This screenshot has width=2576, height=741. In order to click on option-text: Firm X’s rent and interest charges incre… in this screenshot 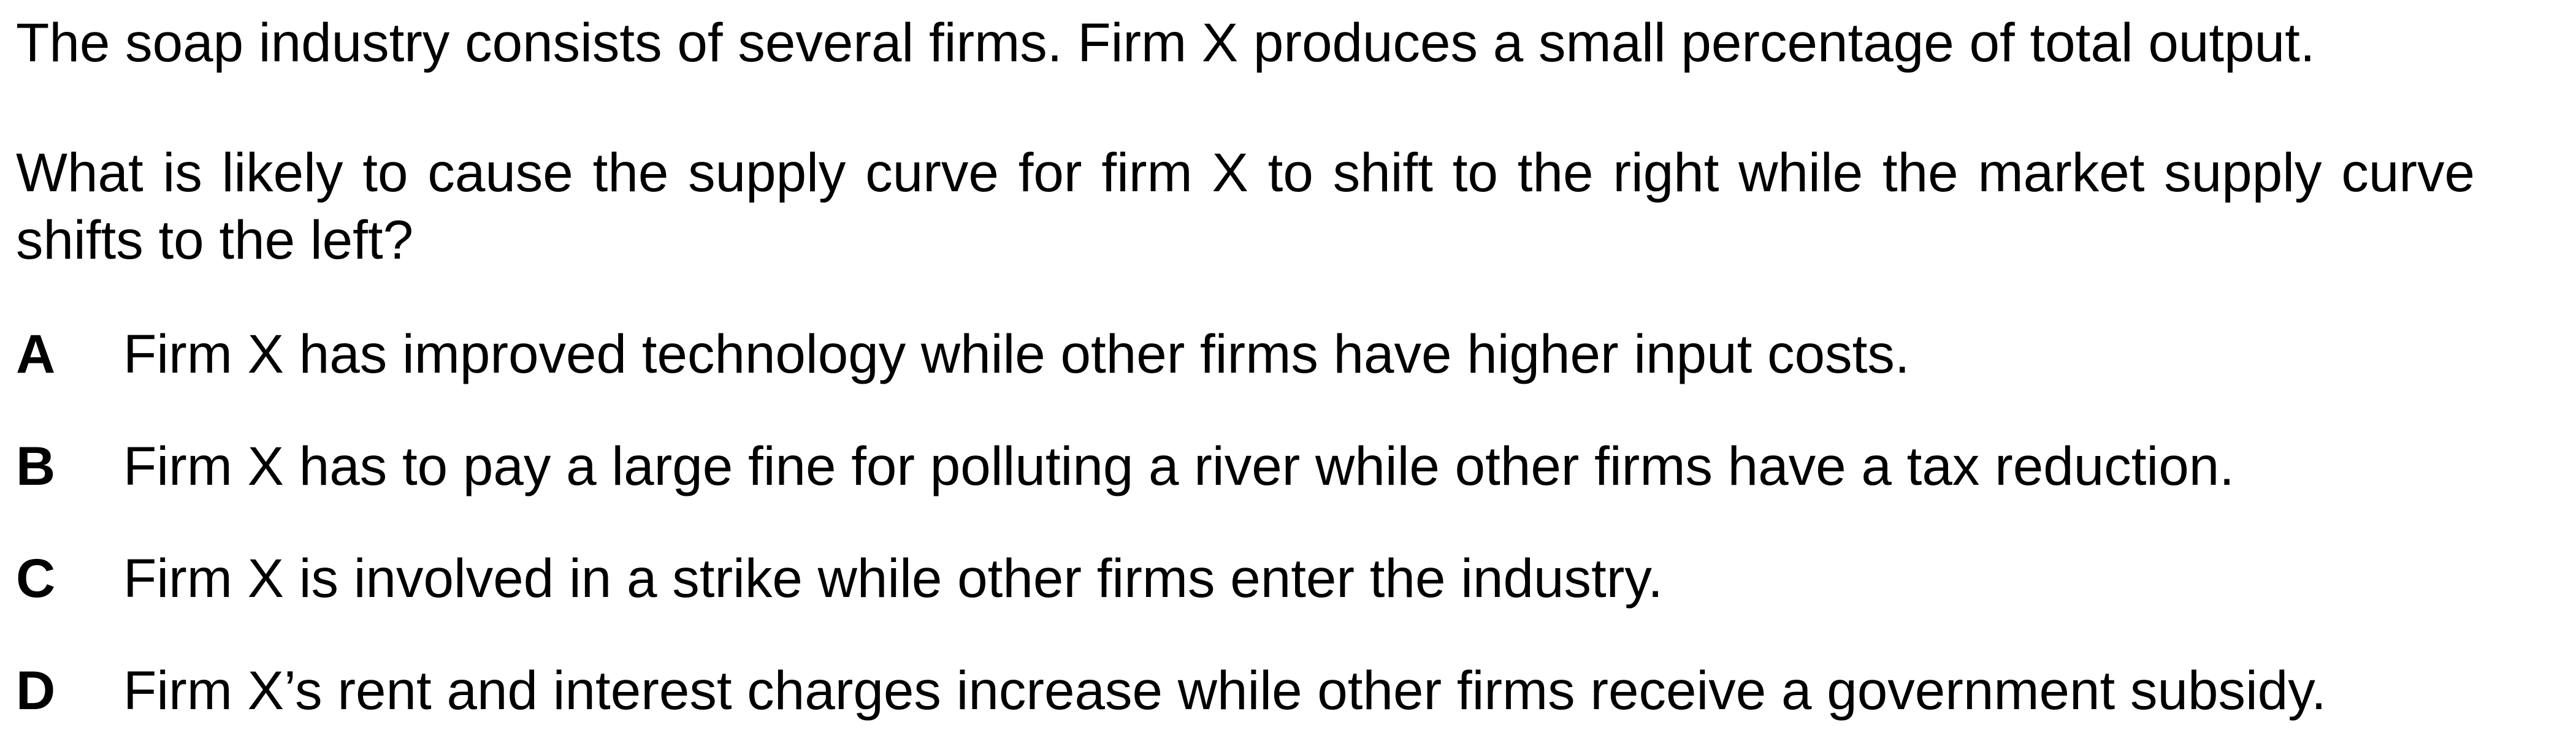, I will do `click(1224, 690)`.